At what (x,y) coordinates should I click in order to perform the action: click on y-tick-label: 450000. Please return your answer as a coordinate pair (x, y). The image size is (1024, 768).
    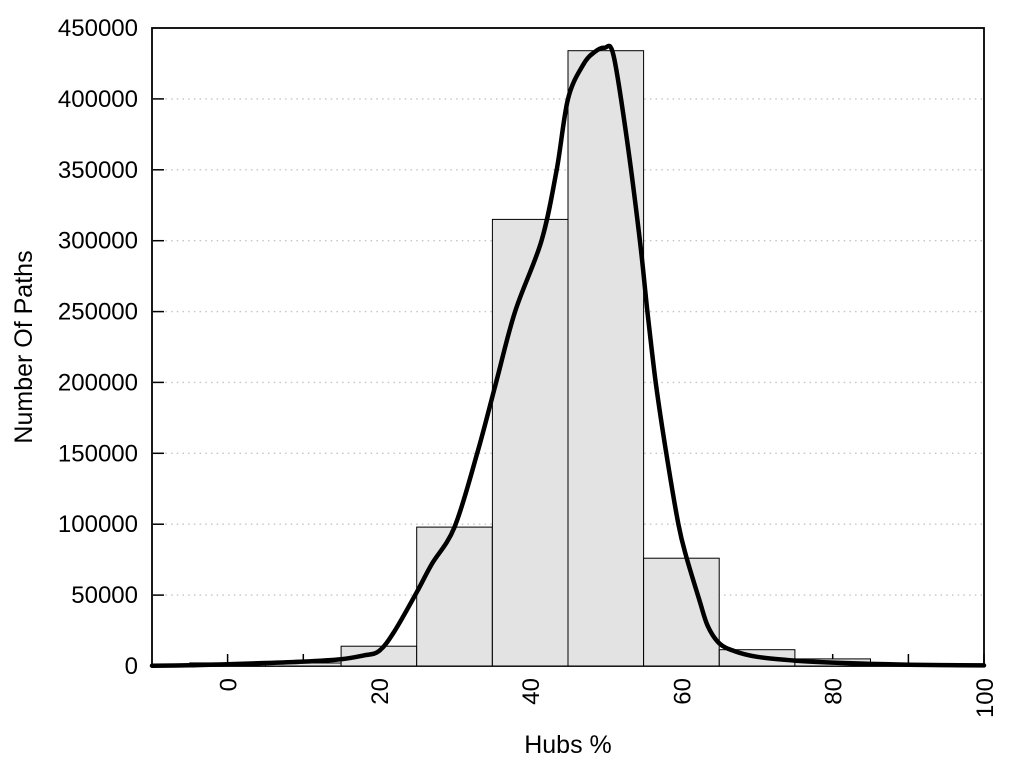
    Looking at the image, I should click on (98, 28).